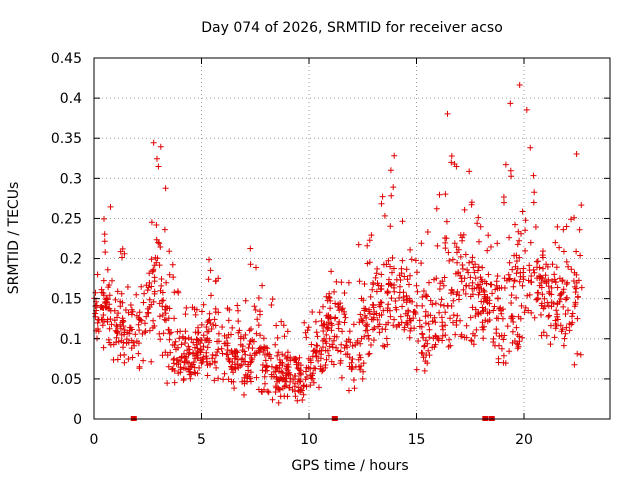  What do you see at coordinates (349, 466) in the screenshot?
I see `x-axis-label: GPS time / hours` at bounding box center [349, 466].